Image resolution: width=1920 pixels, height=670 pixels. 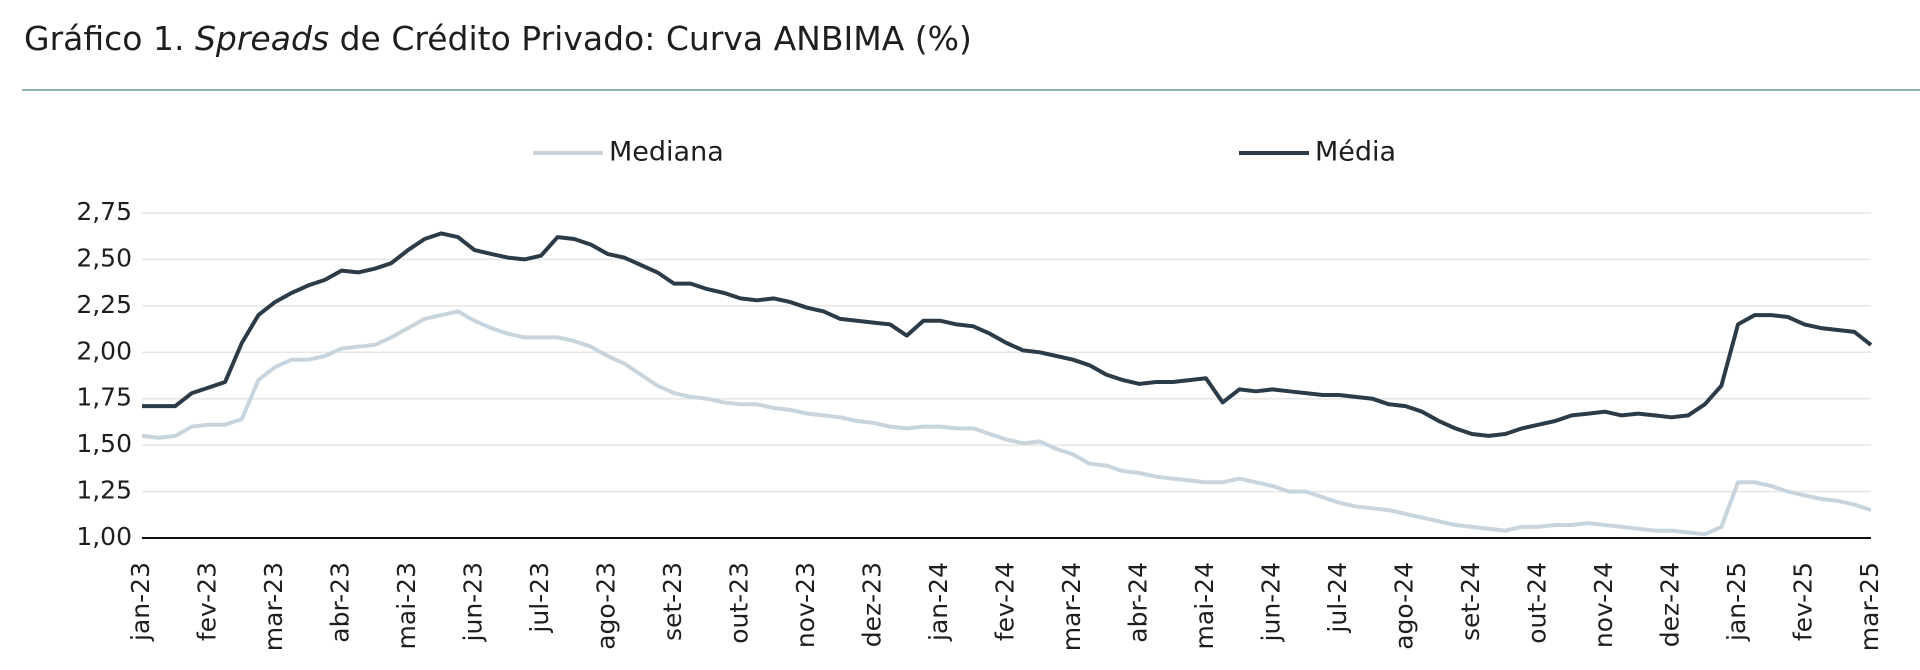 I want to click on x-tick-label: ago-24, so click(x=1404, y=606).